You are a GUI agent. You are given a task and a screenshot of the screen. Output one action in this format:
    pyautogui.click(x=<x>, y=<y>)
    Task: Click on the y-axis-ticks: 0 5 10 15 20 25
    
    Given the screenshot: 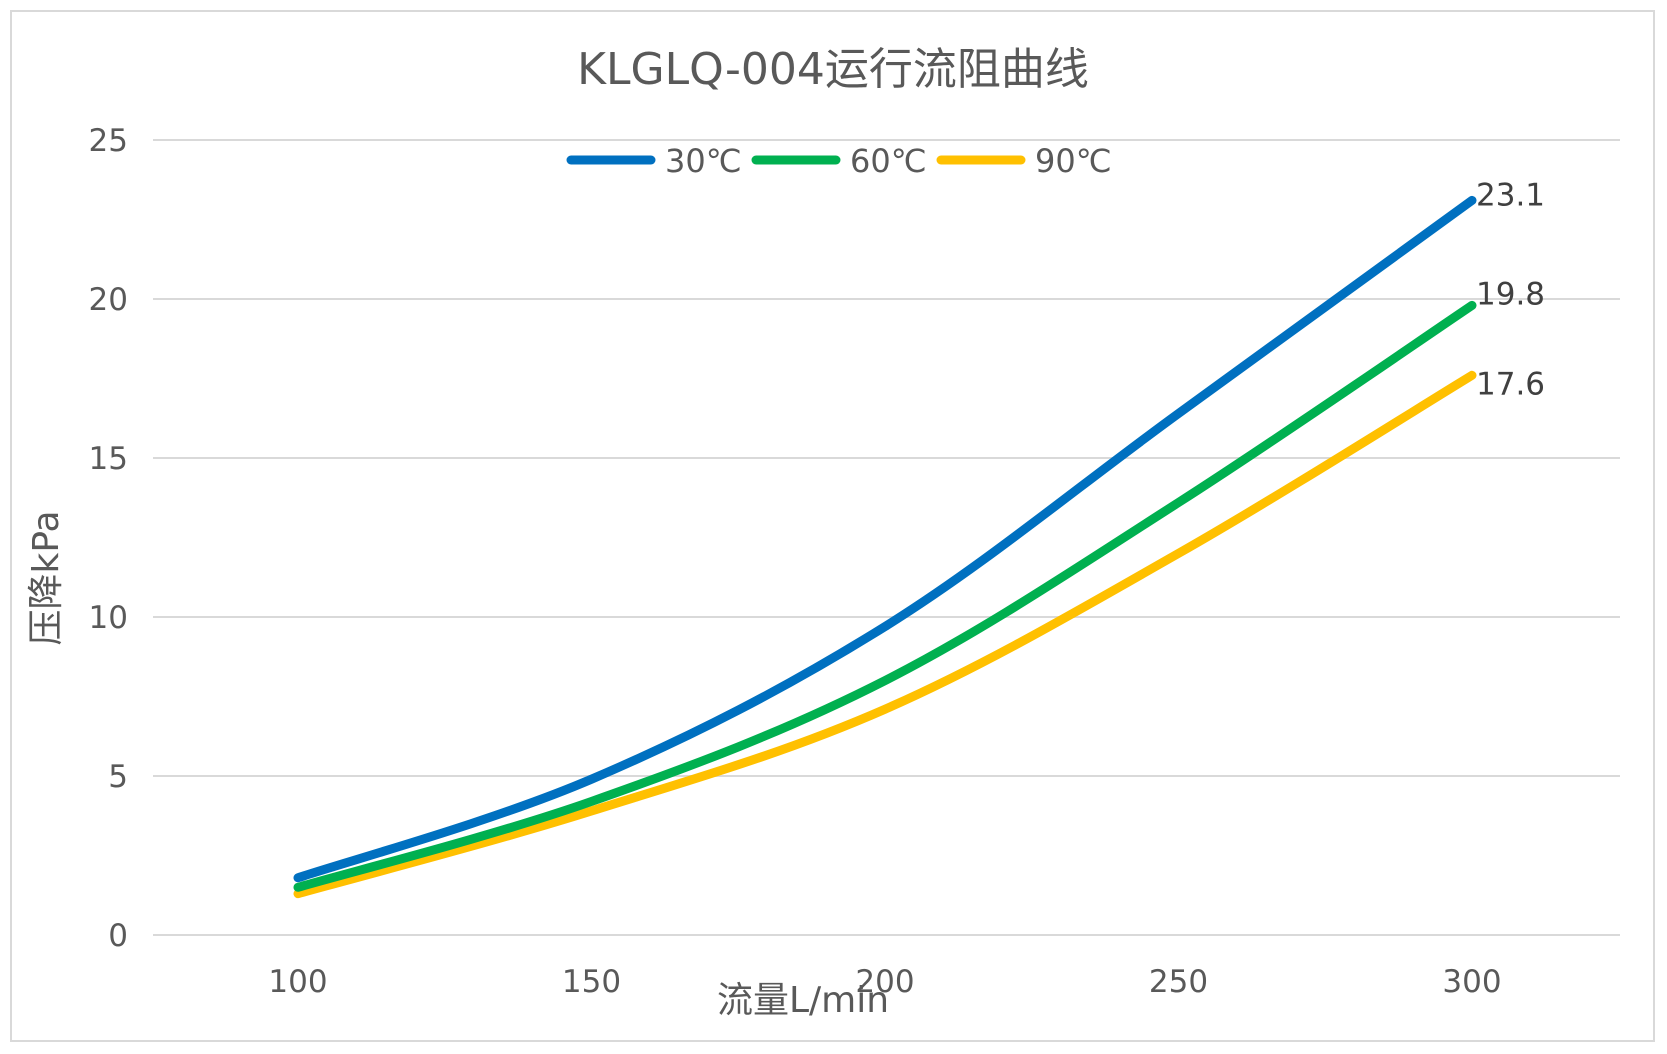 What is the action you would take?
    pyautogui.click(x=108, y=538)
    